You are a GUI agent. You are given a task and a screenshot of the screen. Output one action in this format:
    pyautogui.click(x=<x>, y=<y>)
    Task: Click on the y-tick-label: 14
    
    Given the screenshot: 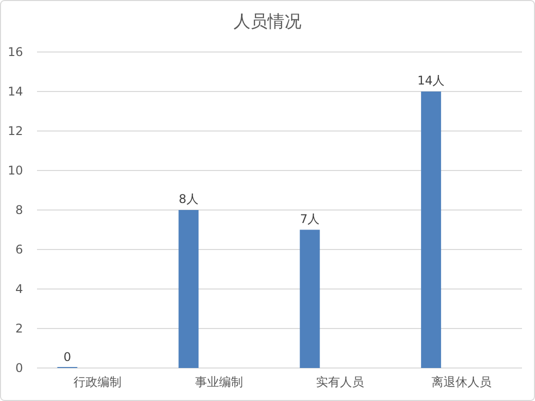 What is the action you would take?
    pyautogui.click(x=15, y=91)
    